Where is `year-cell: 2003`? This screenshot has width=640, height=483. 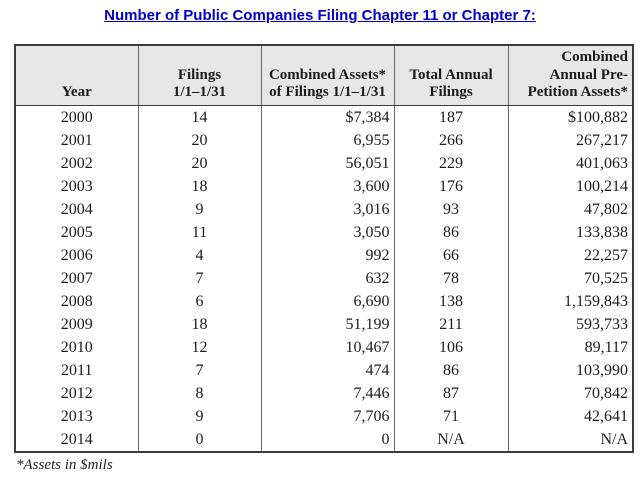 year-cell: 2003 is located at coordinates (76, 186).